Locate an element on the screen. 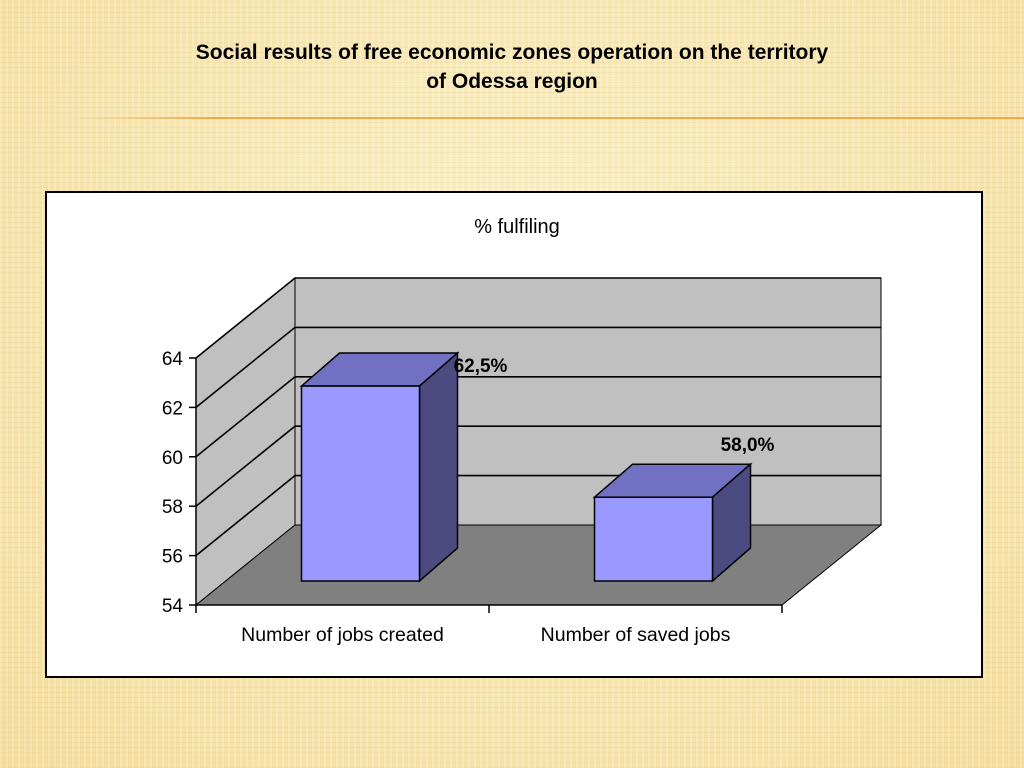 The width and height of the screenshot is (1024, 768). data-label: 58,0% is located at coordinates (748, 445).